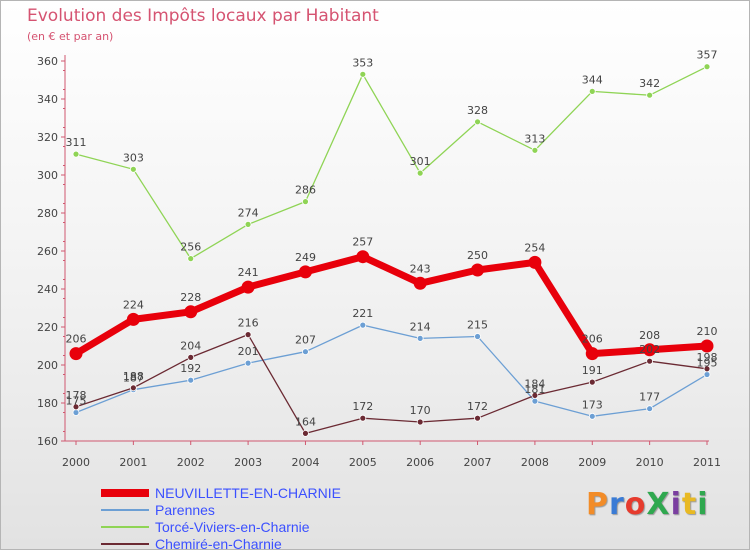 This screenshot has height=553, width=750. What do you see at coordinates (305, 190) in the screenshot?
I see `data-label: 286` at bounding box center [305, 190].